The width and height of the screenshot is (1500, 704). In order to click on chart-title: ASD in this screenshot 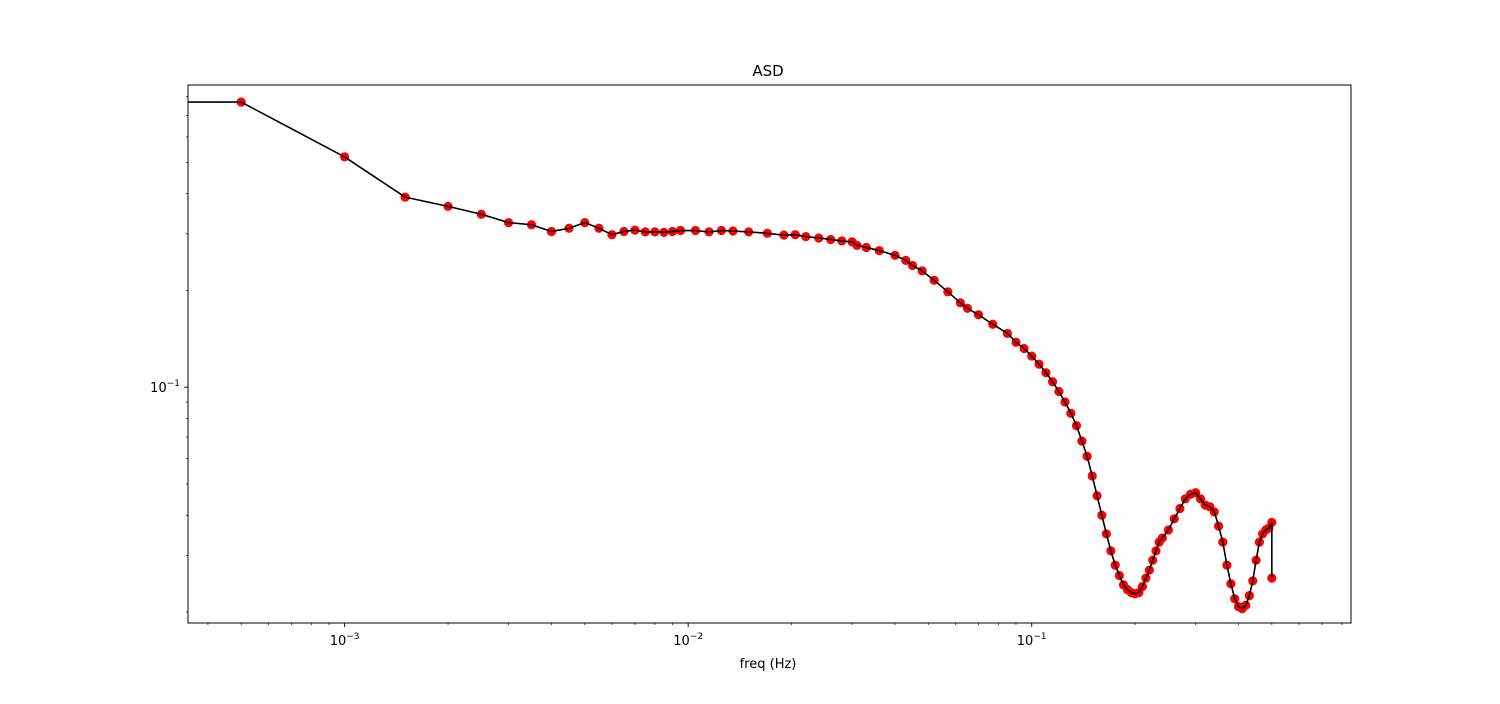, I will do `click(767, 71)`.